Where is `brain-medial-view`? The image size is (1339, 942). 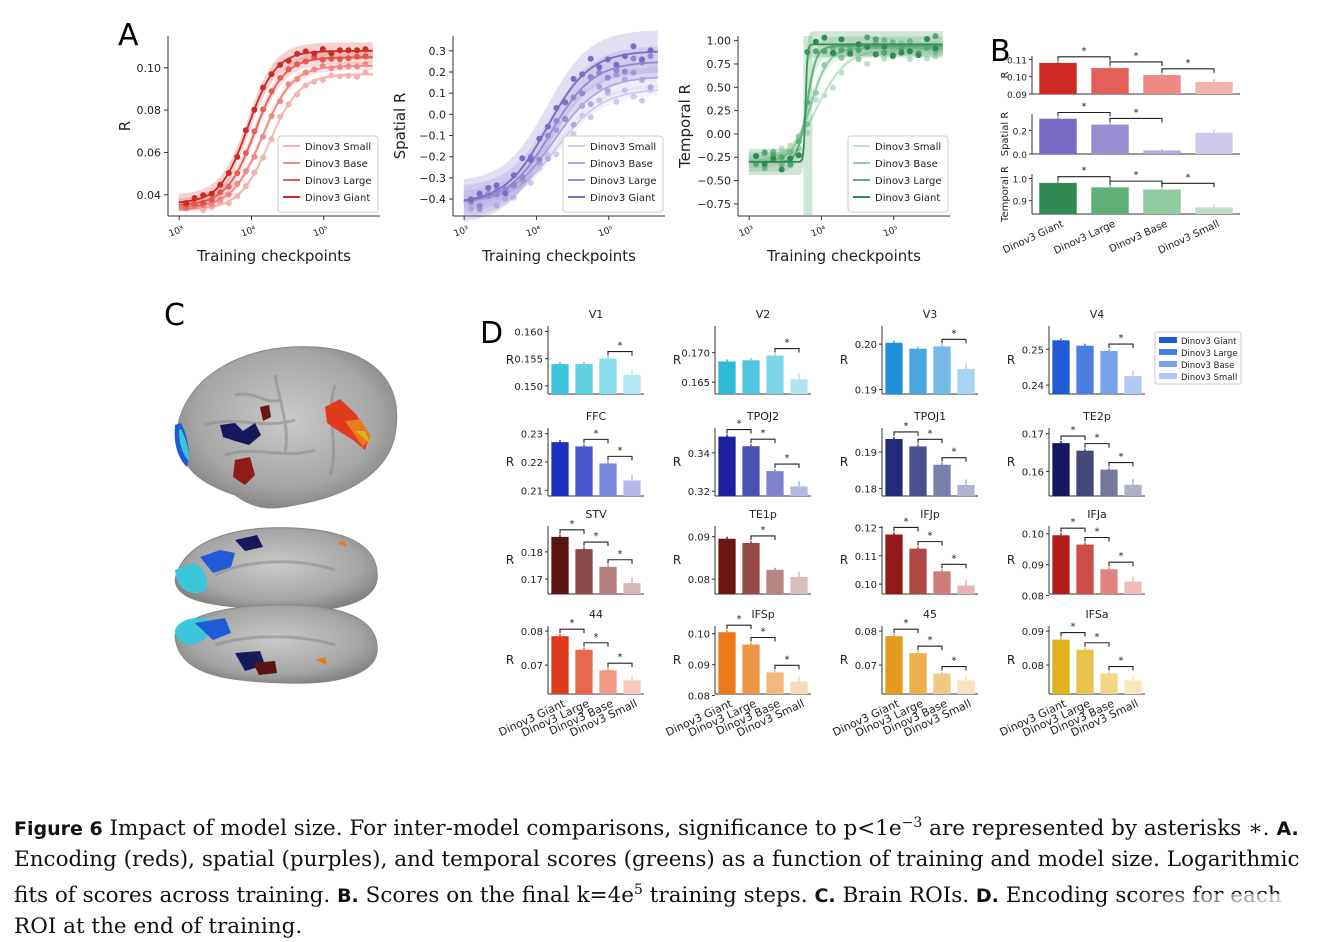
brain-medial-view is located at coordinates (276, 569).